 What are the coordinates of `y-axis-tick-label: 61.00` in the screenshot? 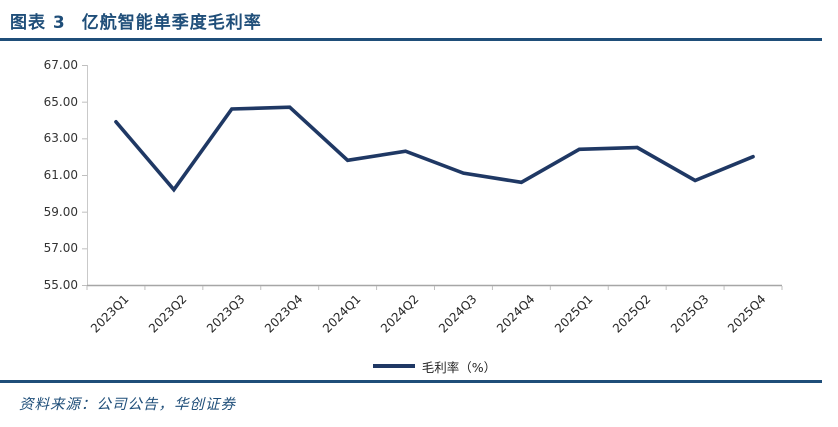 It's located at (60, 175).